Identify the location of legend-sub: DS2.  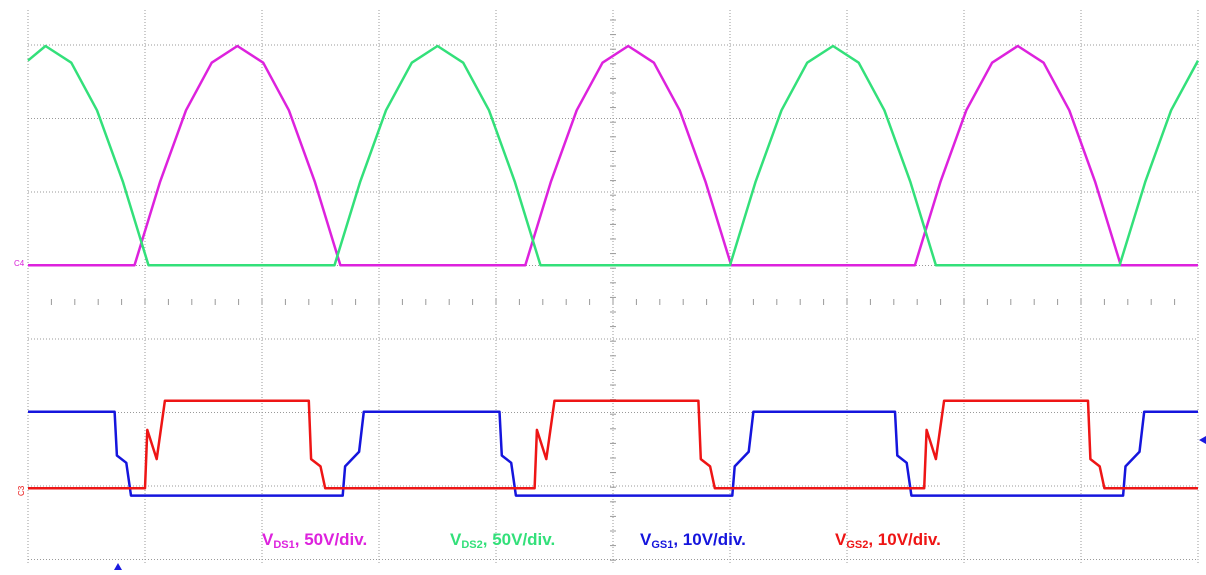
(471, 545).